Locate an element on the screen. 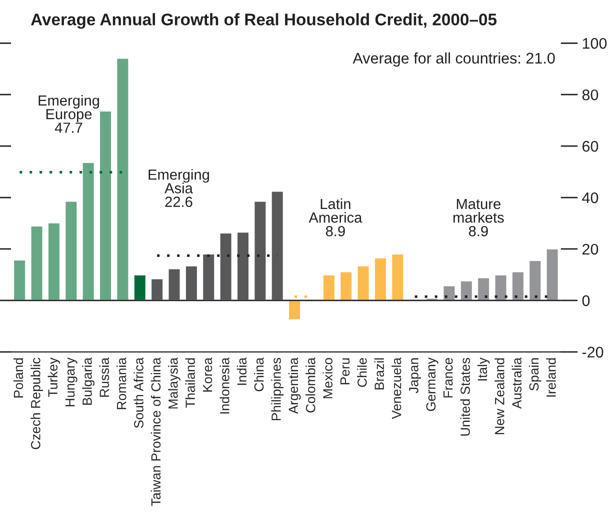  annotation: Emerging Asia 22.6 is located at coordinates (178, 188).